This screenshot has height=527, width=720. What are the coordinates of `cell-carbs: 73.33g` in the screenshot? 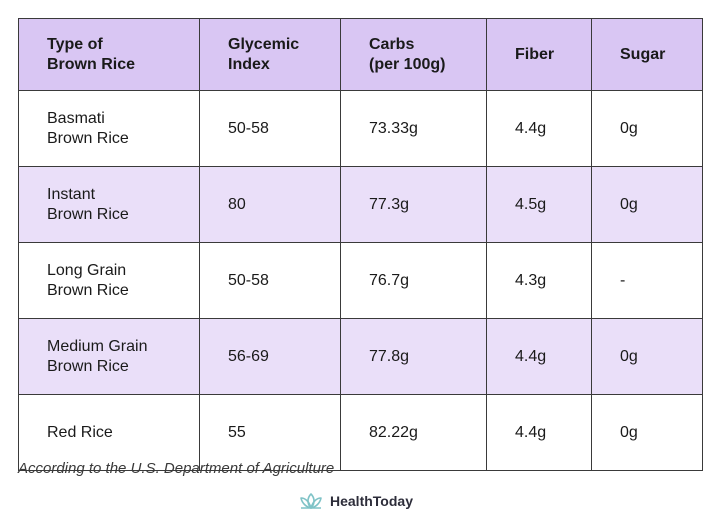 It's located at (413, 128).